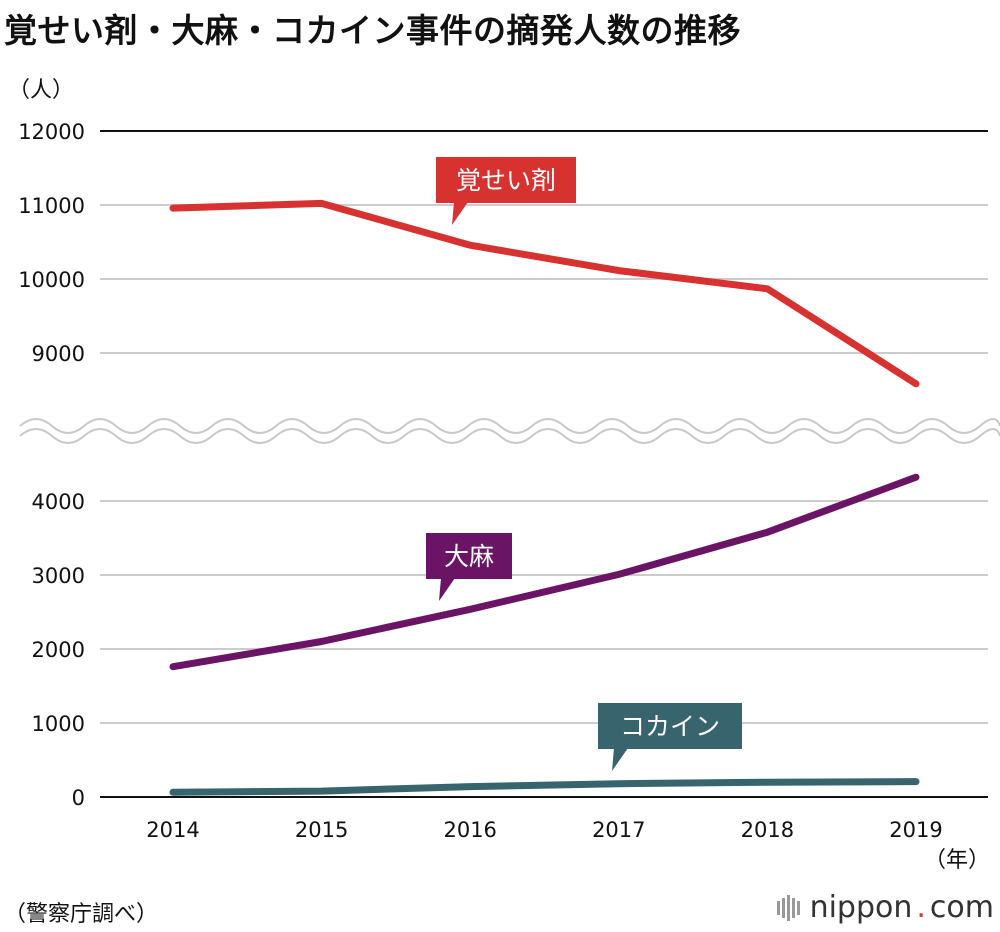  I want to click on x-tick-label: 2016, so click(469, 830).